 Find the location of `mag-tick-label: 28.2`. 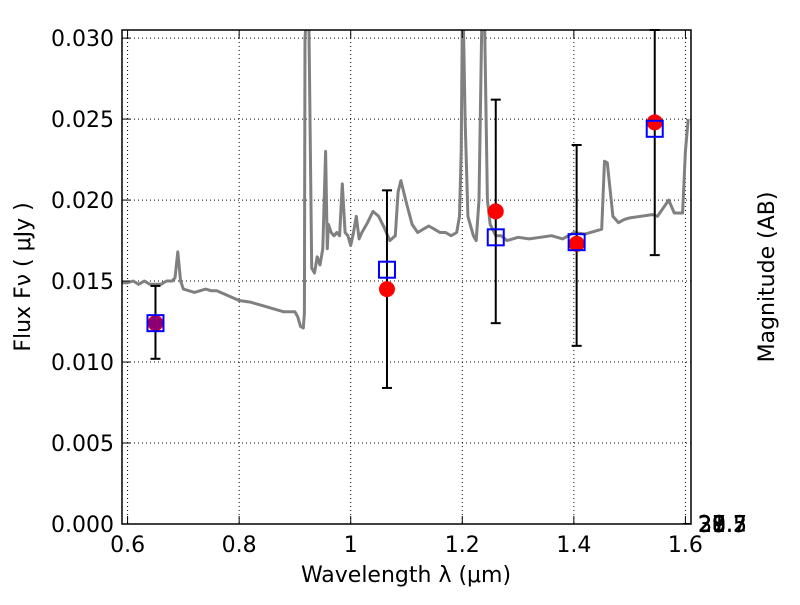

mag-tick-label: 28.2 is located at coordinates (722, 525).